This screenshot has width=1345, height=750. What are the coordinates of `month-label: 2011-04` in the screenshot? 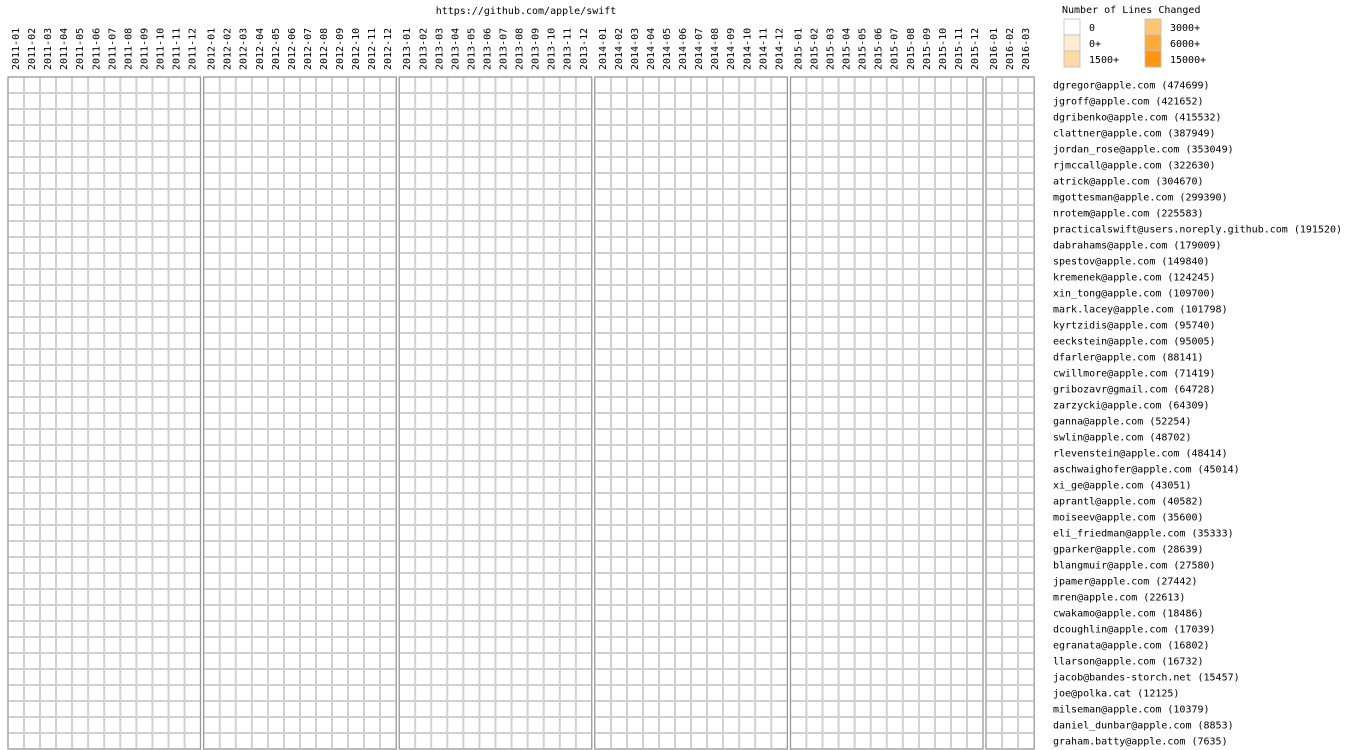 It's located at (64, 49).